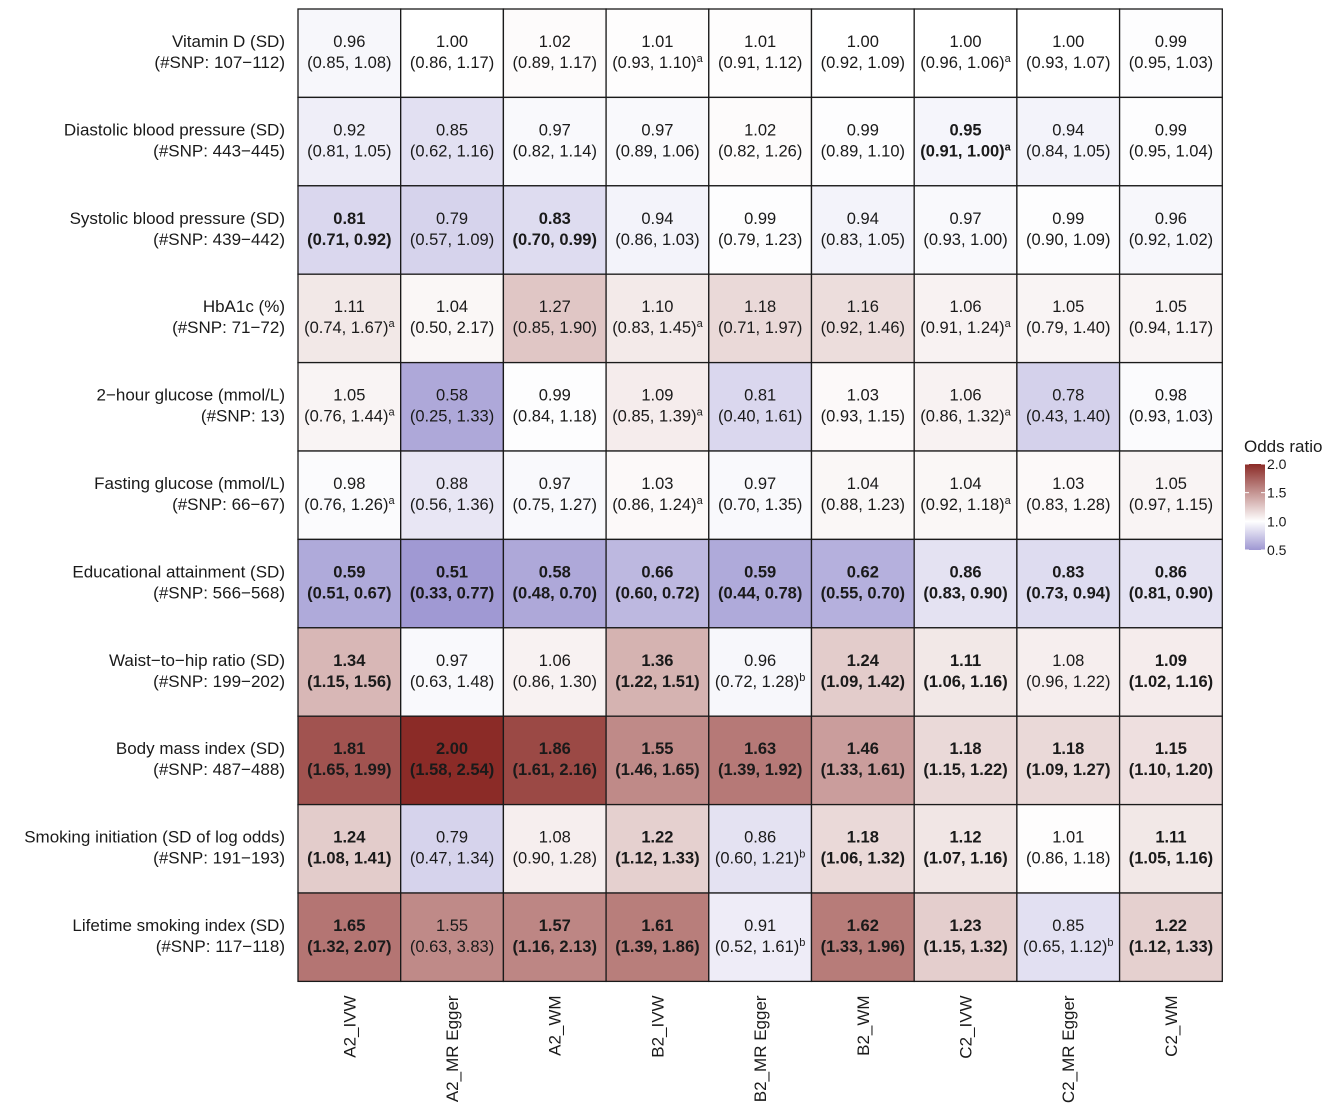  Describe the element at coordinates (760, 1048) in the screenshot. I see `column-label: B2_MR Egger` at that location.